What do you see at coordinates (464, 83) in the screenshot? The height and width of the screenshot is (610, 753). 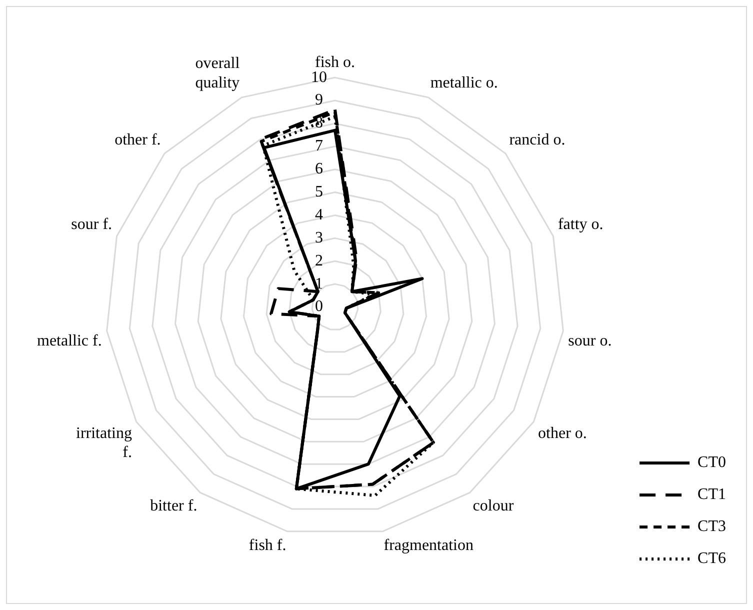 I see `spoke-label: metallic o.` at bounding box center [464, 83].